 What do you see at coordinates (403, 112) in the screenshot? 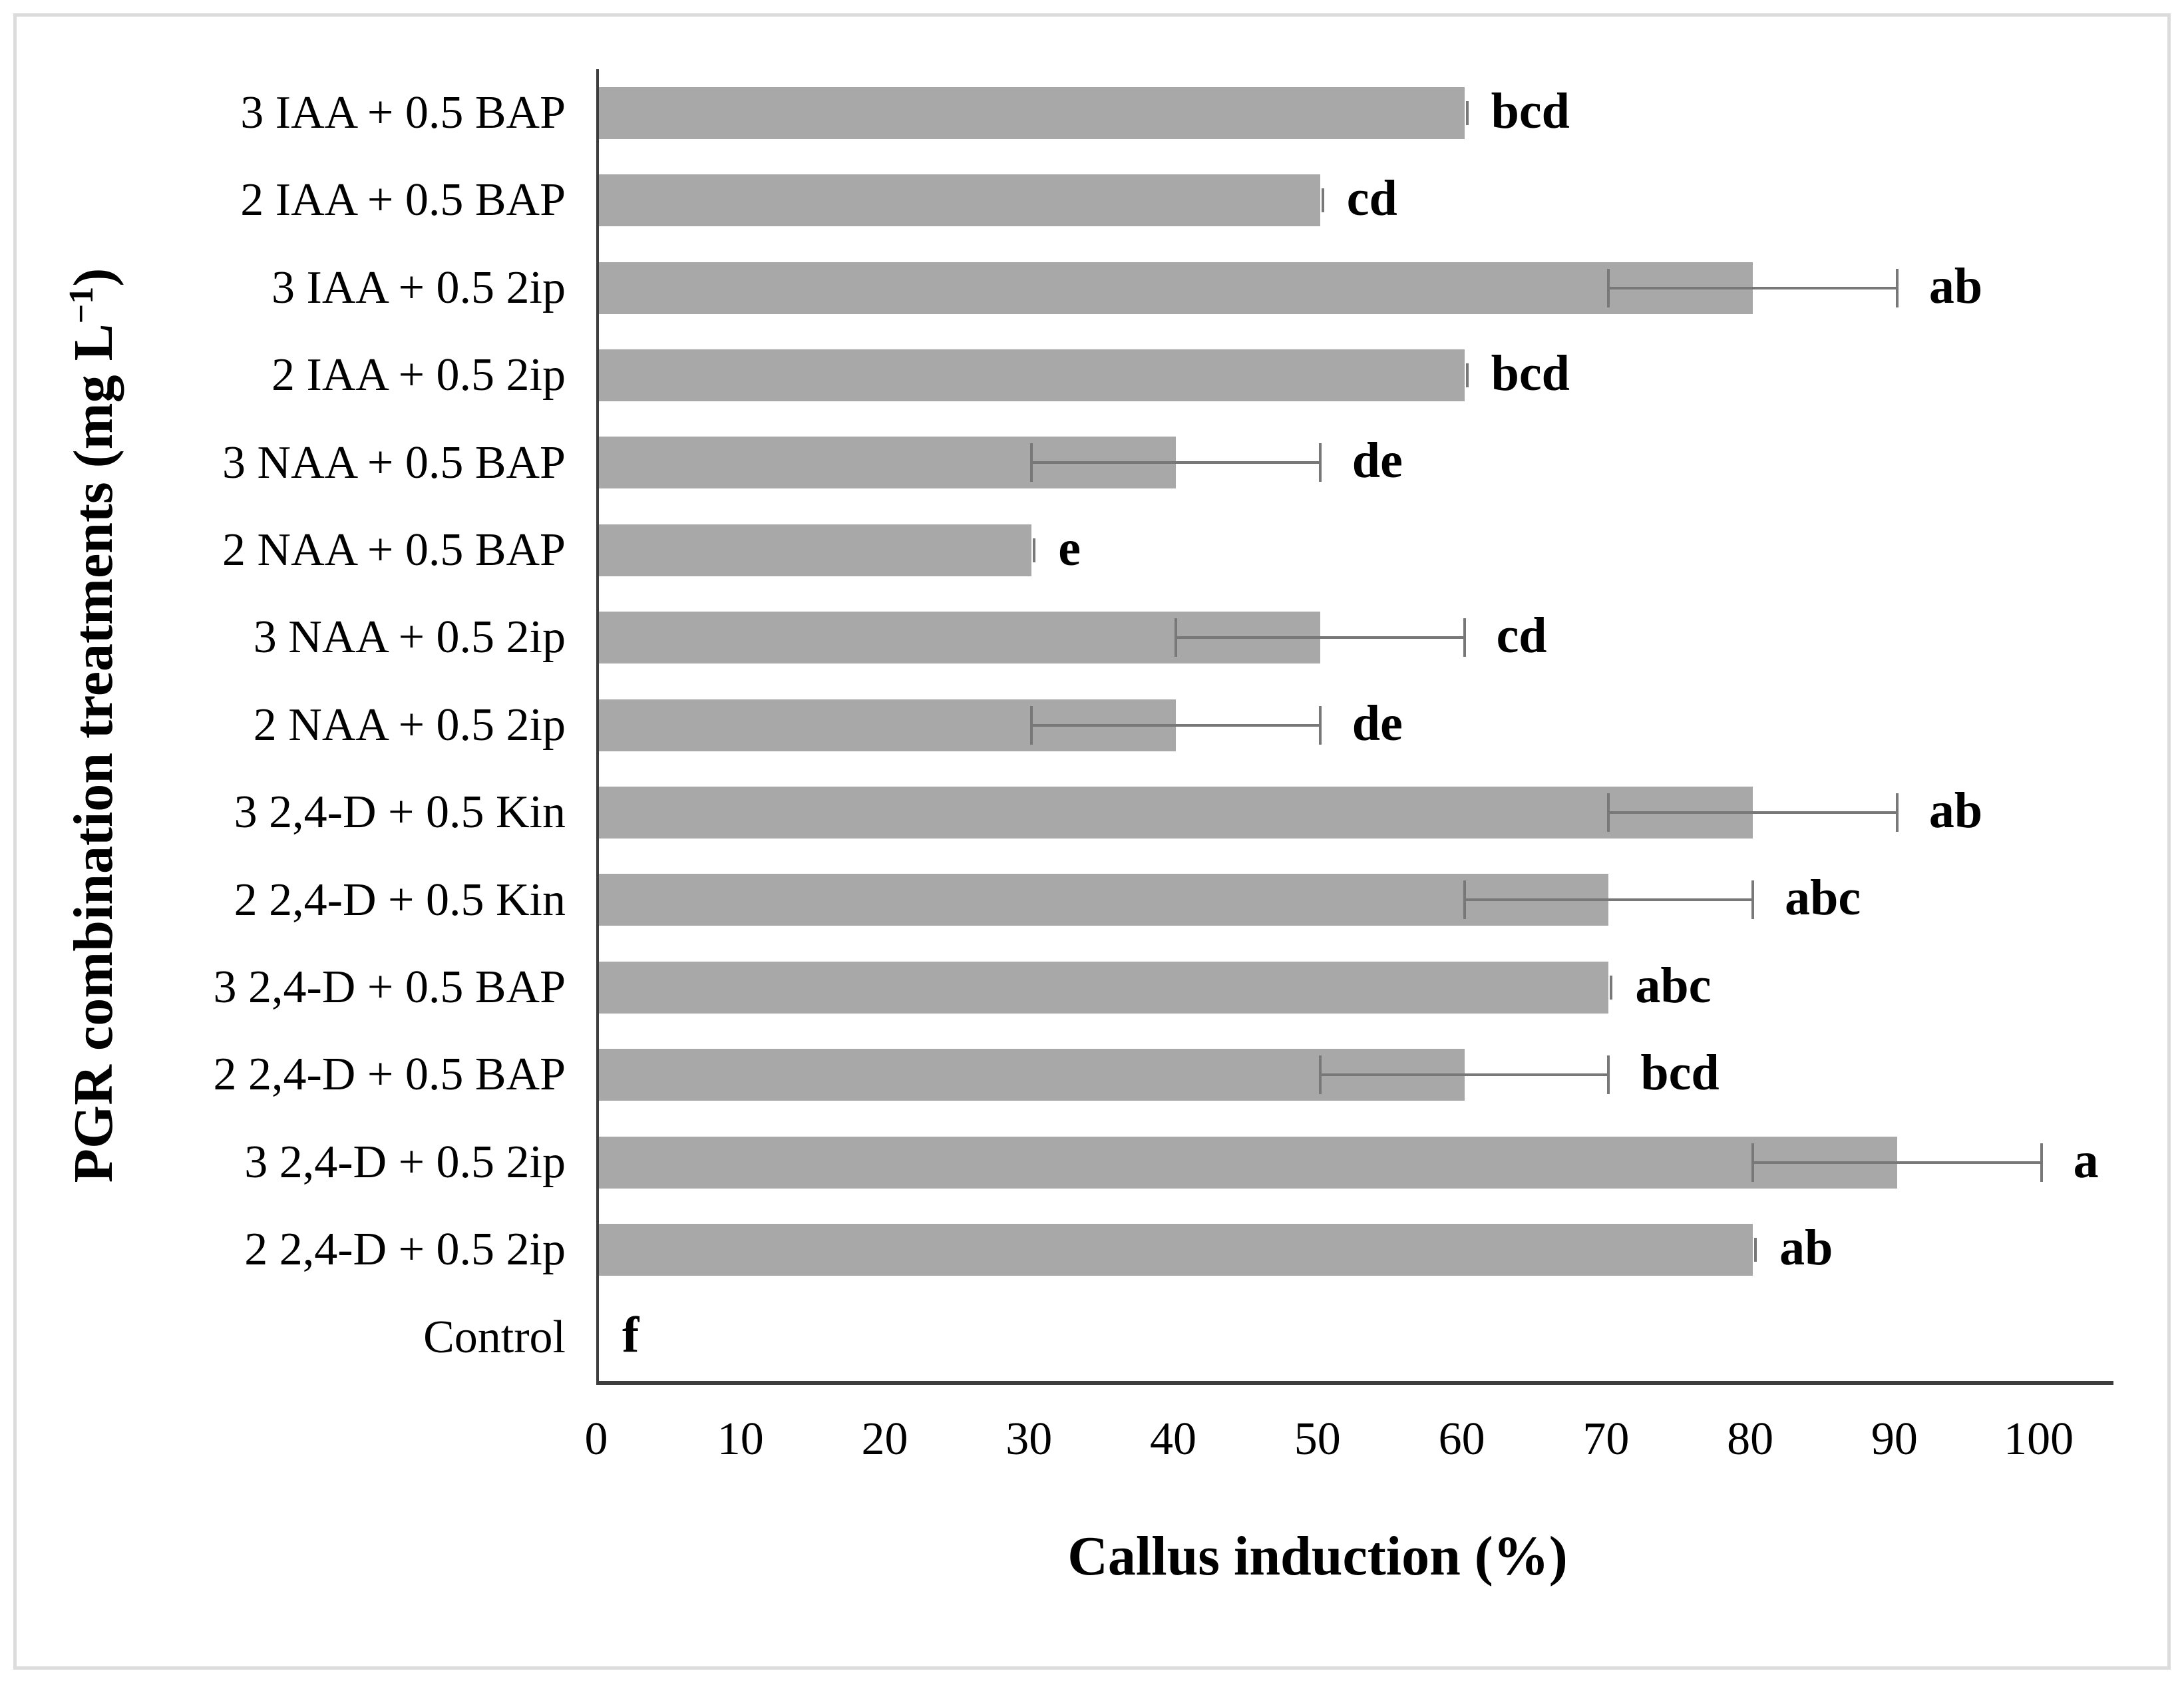
I see `category-label: 3 IAA + 0.5 BAP` at bounding box center [403, 112].